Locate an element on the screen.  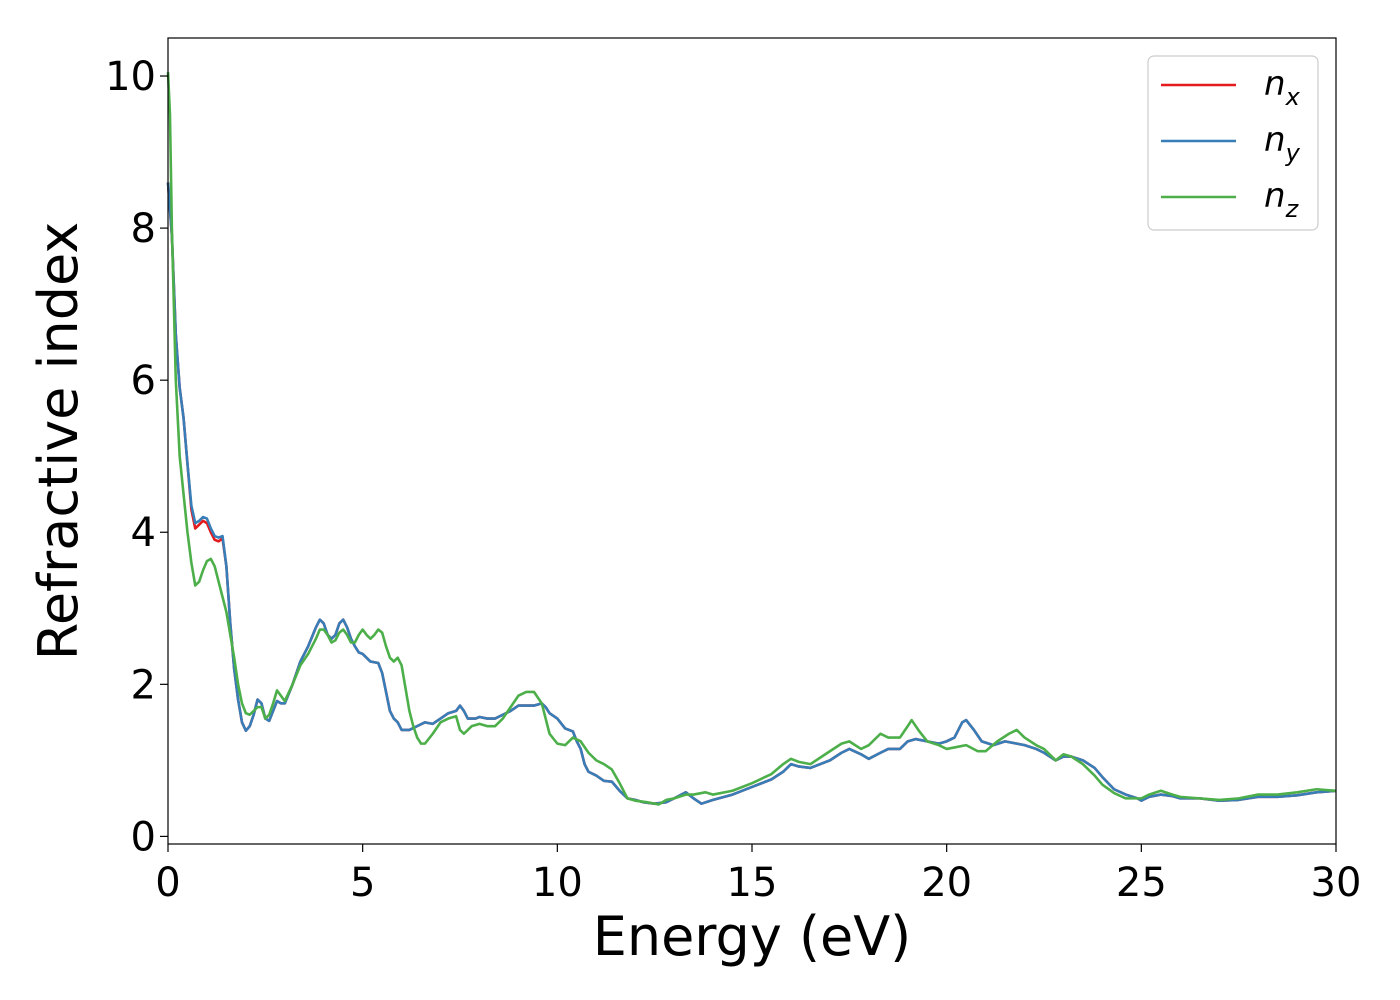
legend-box is located at coordinates (1233, 143).